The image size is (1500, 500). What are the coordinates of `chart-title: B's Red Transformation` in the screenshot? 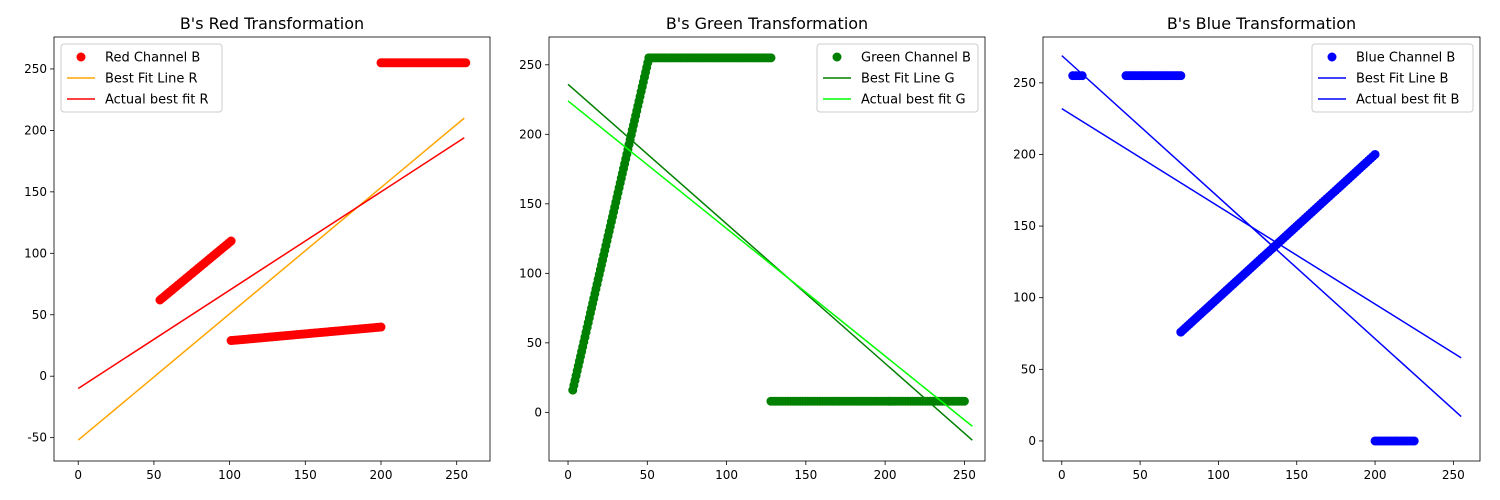 It's located at (272, 23).